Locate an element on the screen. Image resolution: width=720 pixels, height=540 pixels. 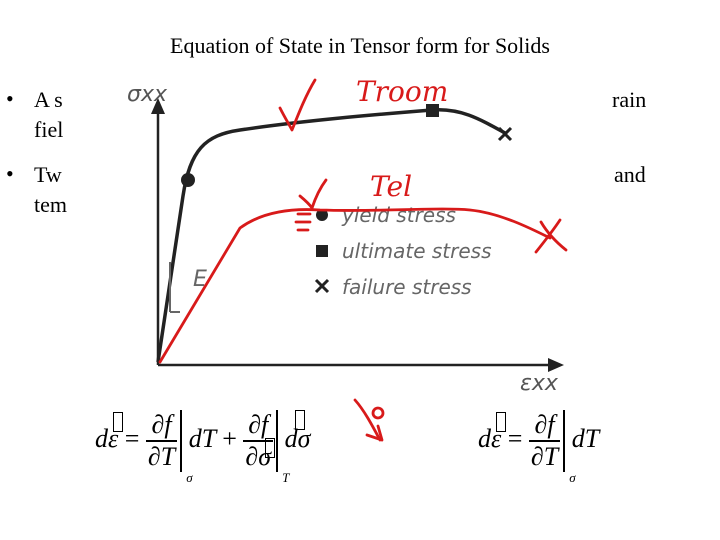
red-tally is located at coordinates (303, 222).